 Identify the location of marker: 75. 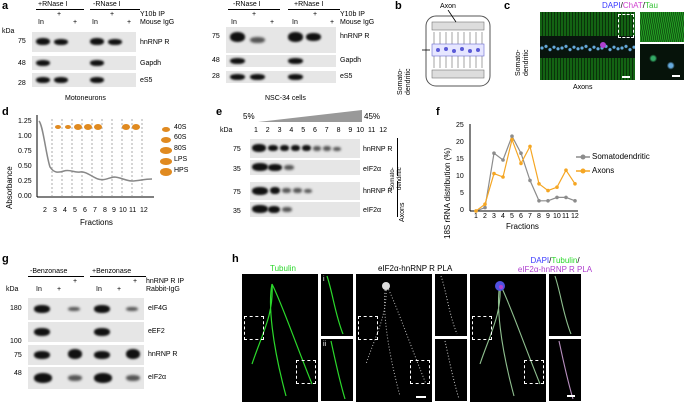
(237, 149).